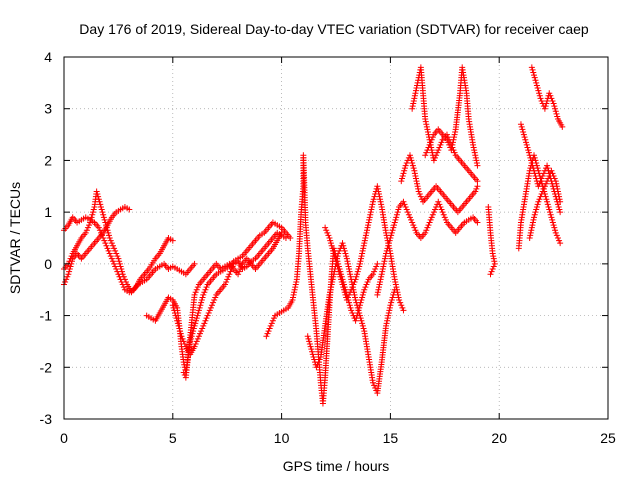 This screenshot has height=480, width=640. What do you see at coordinates (46, 367) in the screenshot?
I see `y-tick-label: -2` at bounding box center [46, 367].